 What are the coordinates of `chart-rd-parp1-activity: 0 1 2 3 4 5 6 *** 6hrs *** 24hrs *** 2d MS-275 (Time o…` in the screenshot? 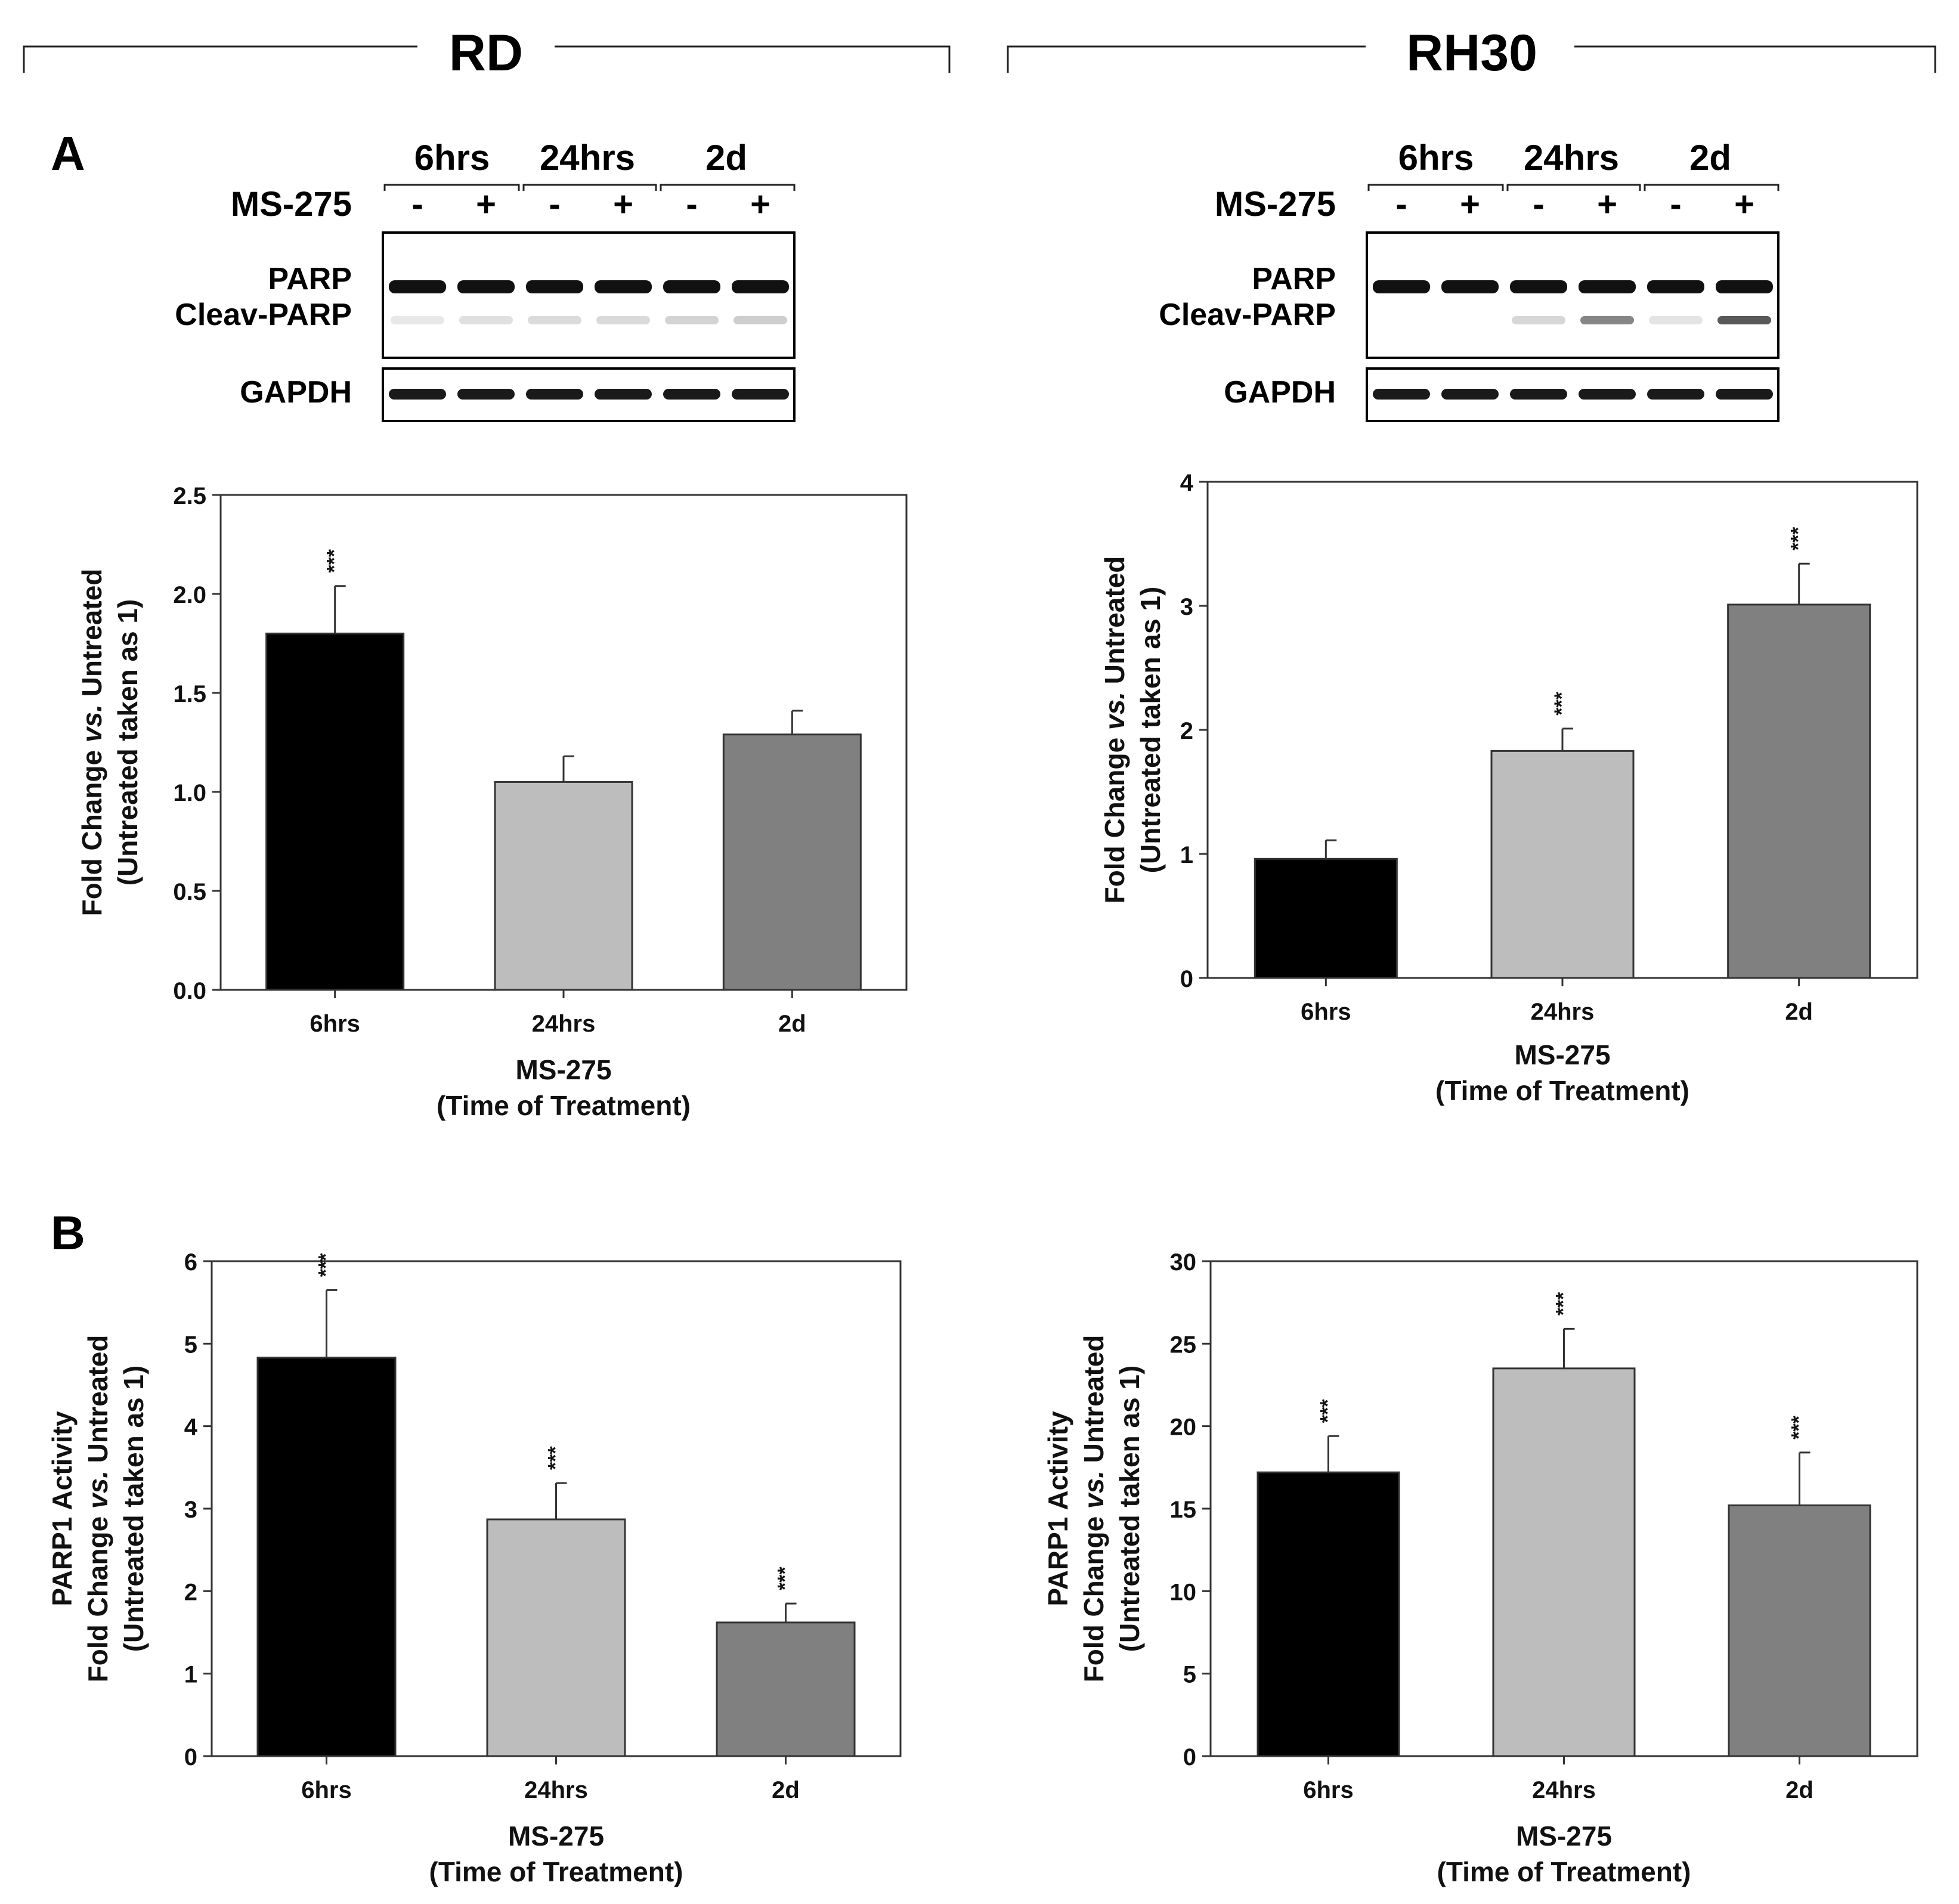 It's located at (474, 1568).